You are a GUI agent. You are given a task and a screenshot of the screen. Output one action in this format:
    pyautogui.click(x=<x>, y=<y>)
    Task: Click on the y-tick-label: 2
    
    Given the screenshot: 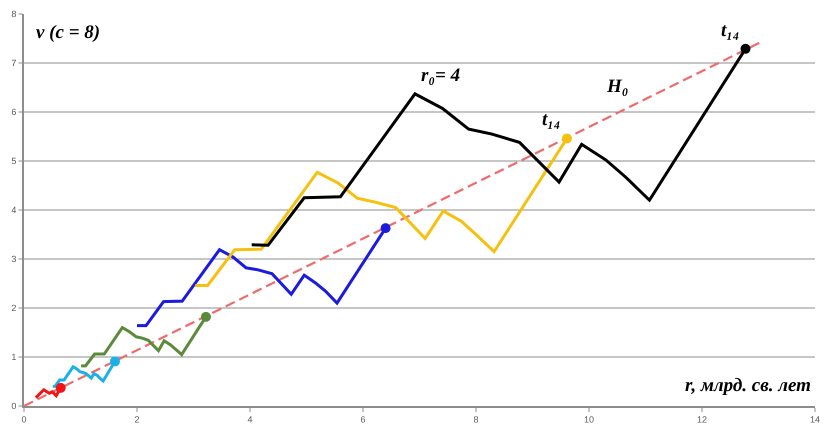 What is the action you would take?
    pyautogui.click(x=13, y=308)
    